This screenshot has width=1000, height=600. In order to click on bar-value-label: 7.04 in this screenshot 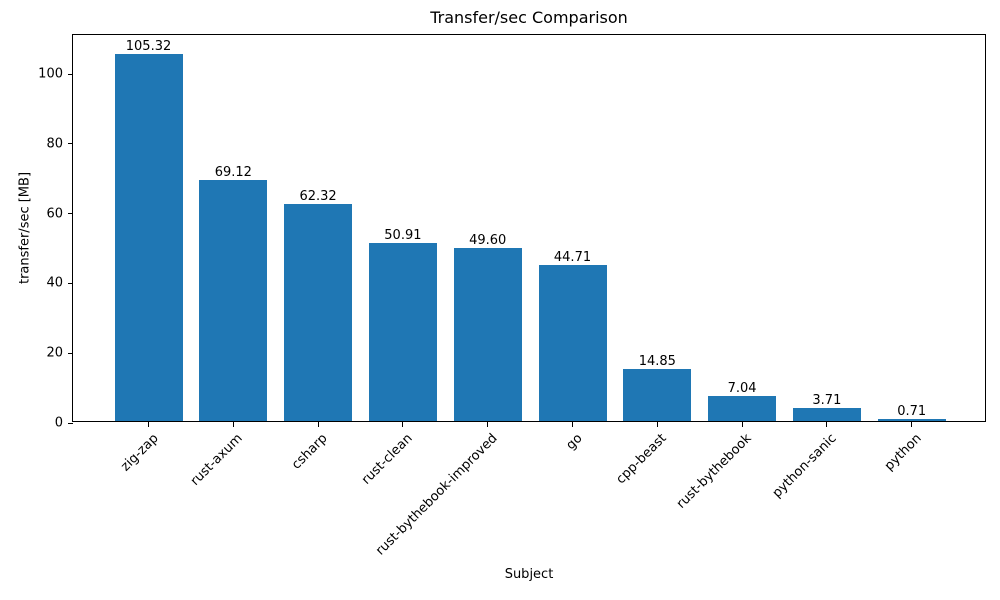, I will do `click(742, 389)`.